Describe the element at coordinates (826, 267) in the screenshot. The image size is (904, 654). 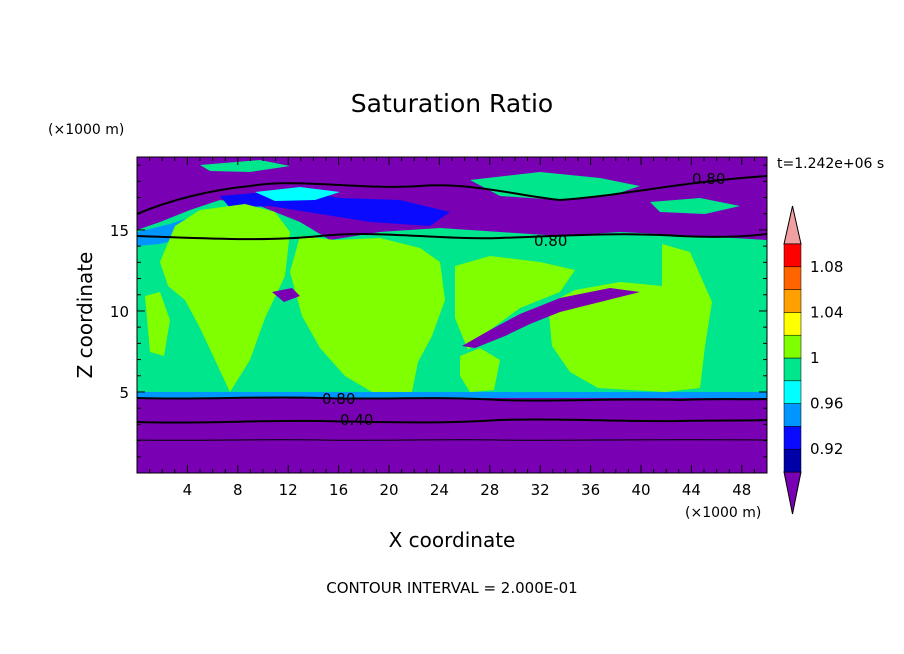
I see `colorbar-label: 1.08` at that location.